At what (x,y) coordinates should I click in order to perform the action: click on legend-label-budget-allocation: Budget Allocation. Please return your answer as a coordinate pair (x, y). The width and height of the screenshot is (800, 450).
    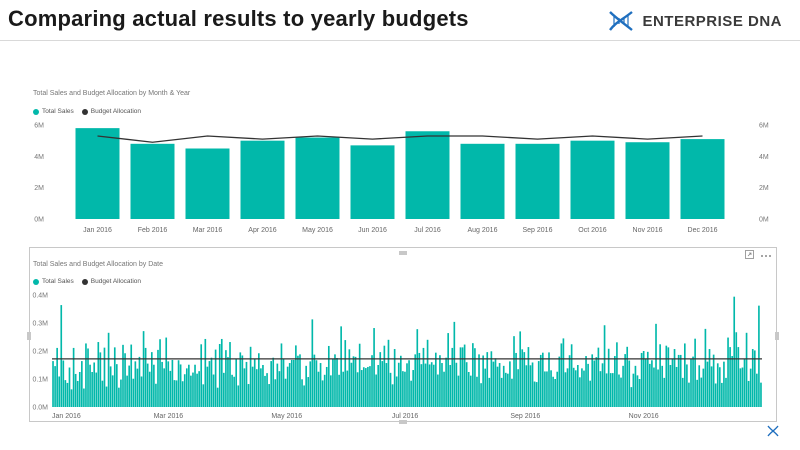
    Looking at the image, I should click on (116, 111).